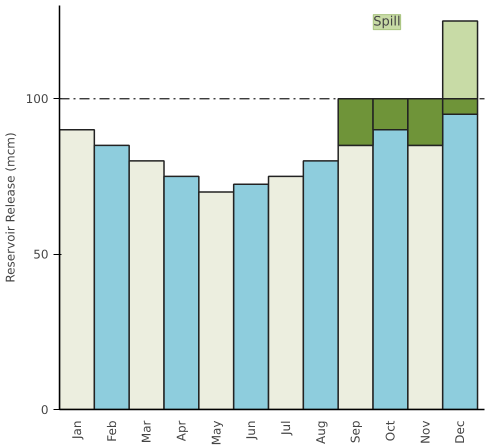 The height and width of the screenshot is (448, 494). Describe the element at coordinates (355, 432) in the screenshot. I see `x-tick-label: Sep` at that location.